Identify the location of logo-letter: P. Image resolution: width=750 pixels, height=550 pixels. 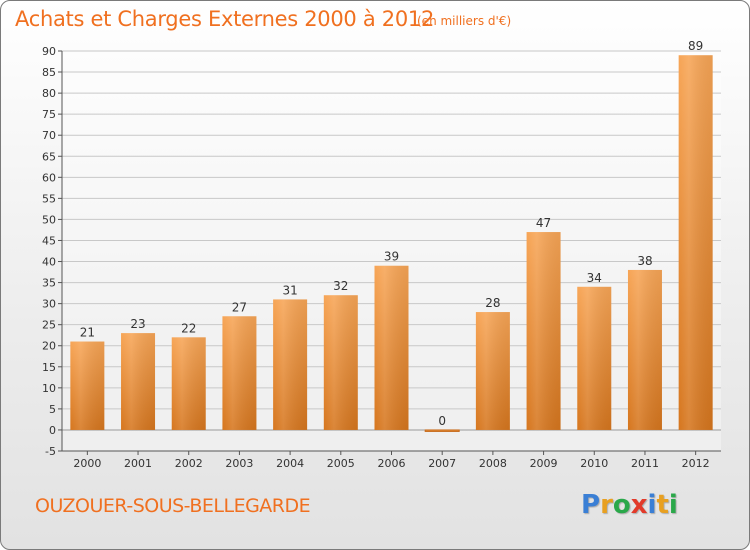
(591, 505).